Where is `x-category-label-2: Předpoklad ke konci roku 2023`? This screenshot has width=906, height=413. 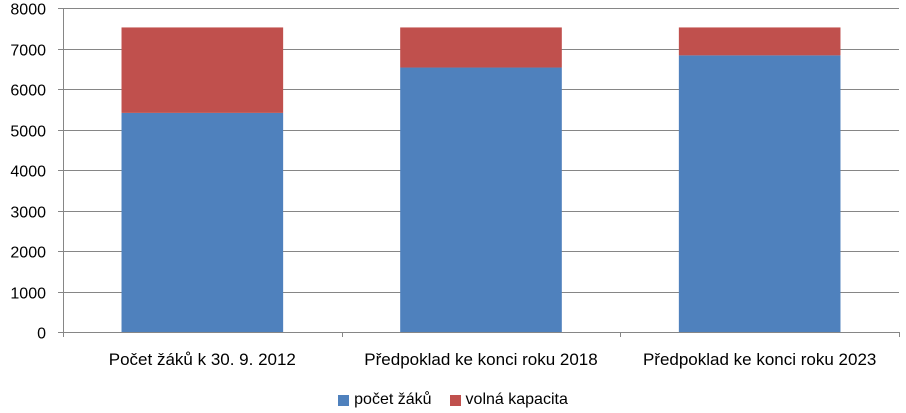
x-category-label-2: Předpoklad ke konci roku 2023 is located at coordinates (759, 359).